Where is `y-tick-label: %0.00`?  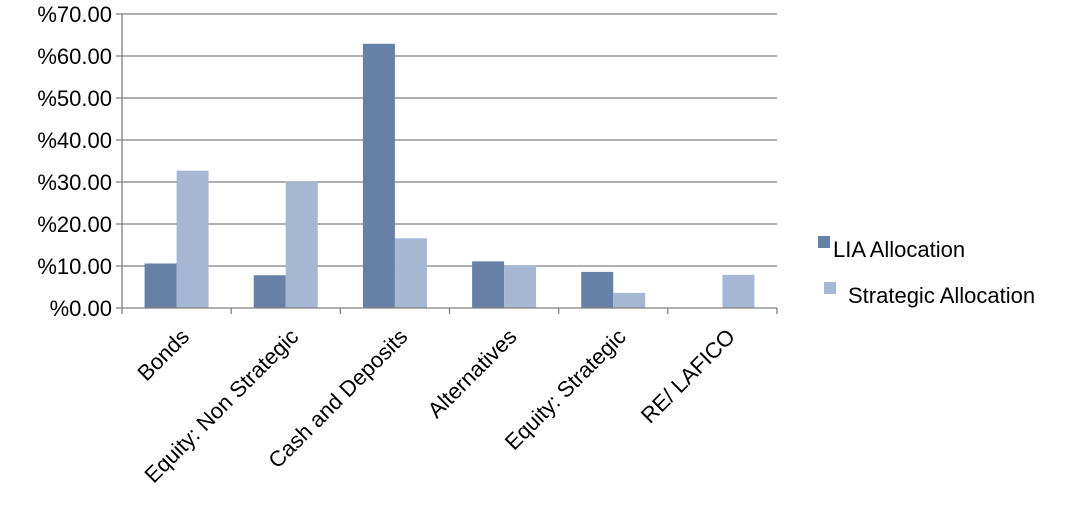 y-tick-label: %0.00 is located at coordinates (81, 308).